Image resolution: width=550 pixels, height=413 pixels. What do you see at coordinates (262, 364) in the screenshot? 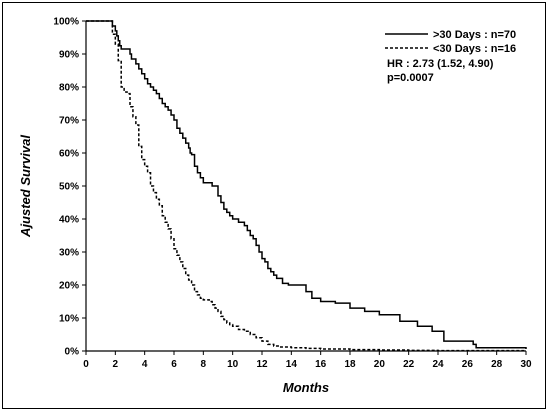
I see `x-tick-label: 12` at bounding box center [262, 364].